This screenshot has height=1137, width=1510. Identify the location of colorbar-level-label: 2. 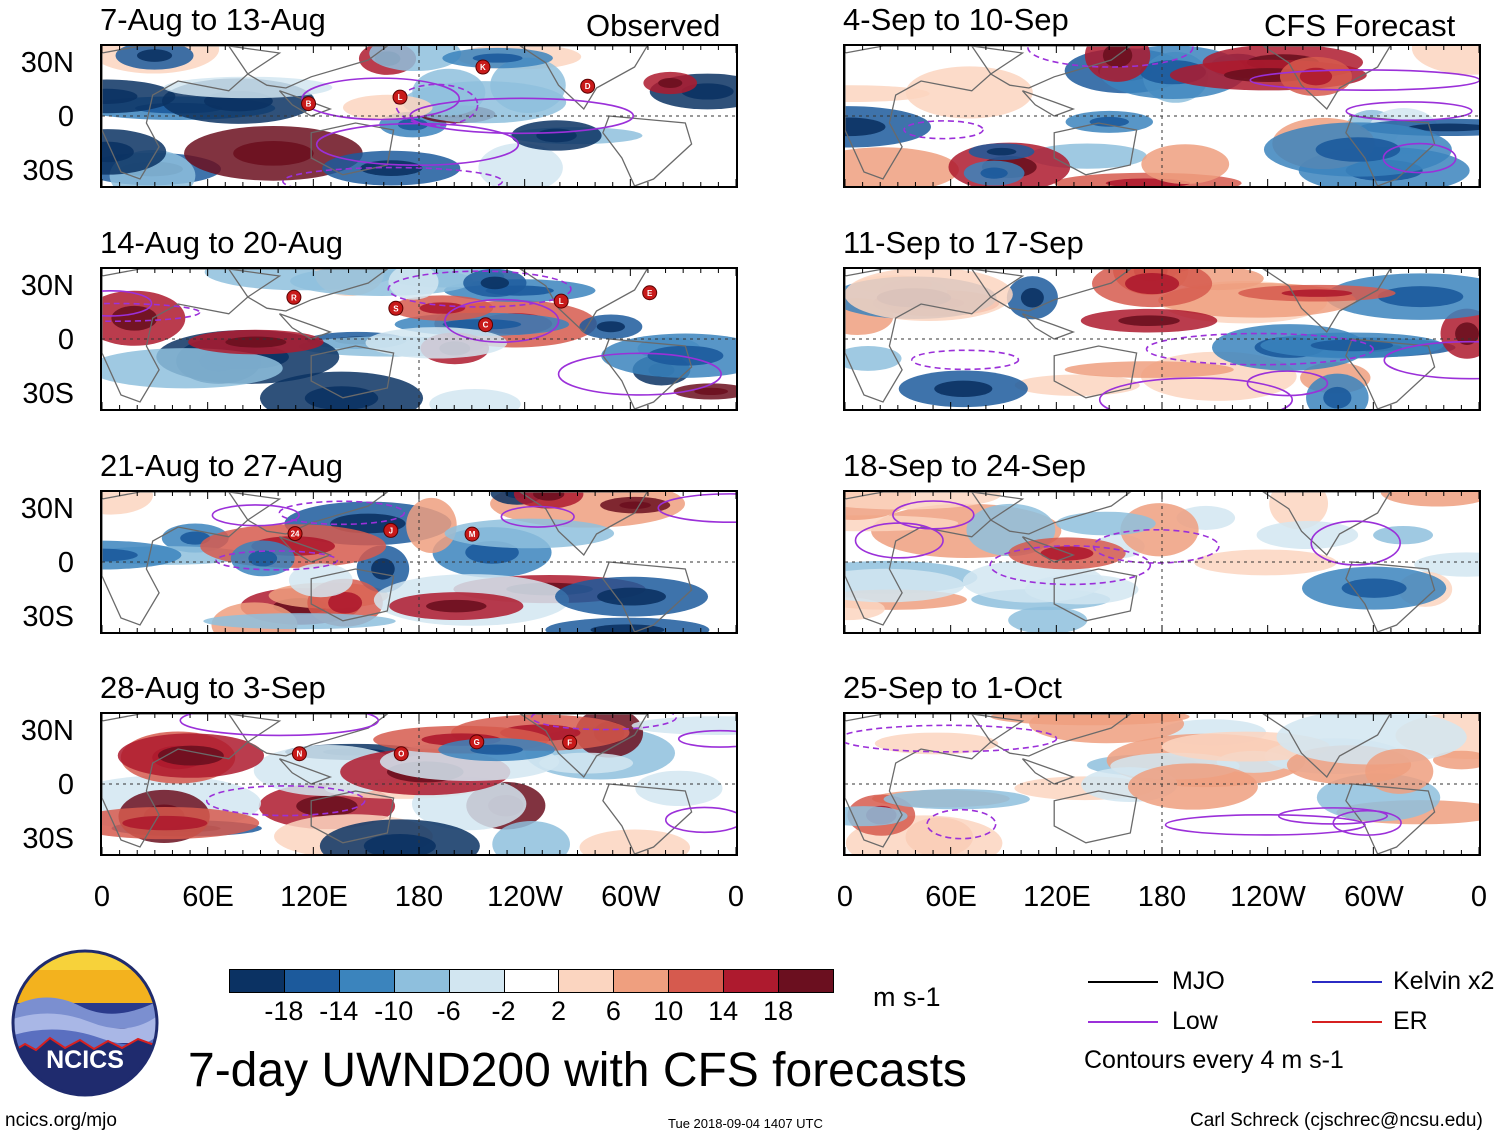
(558, 1011).